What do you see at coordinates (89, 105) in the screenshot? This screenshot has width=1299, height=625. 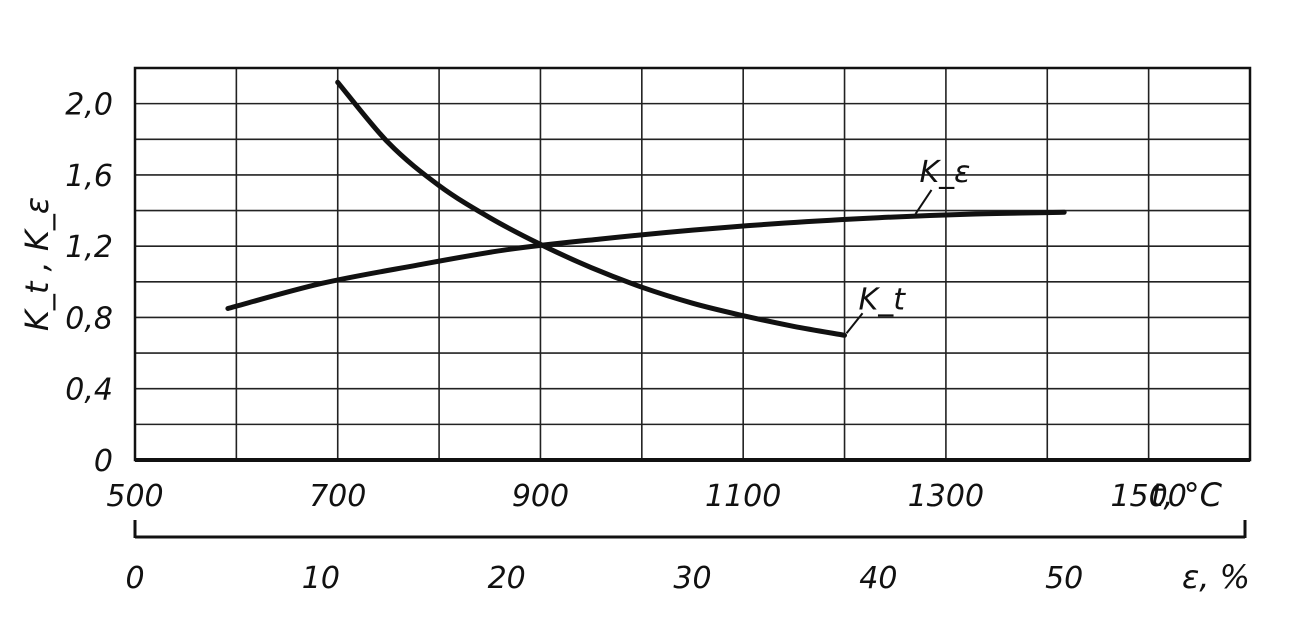 I see `y-tick-label: 2,0` at bounding box center [89, 105].